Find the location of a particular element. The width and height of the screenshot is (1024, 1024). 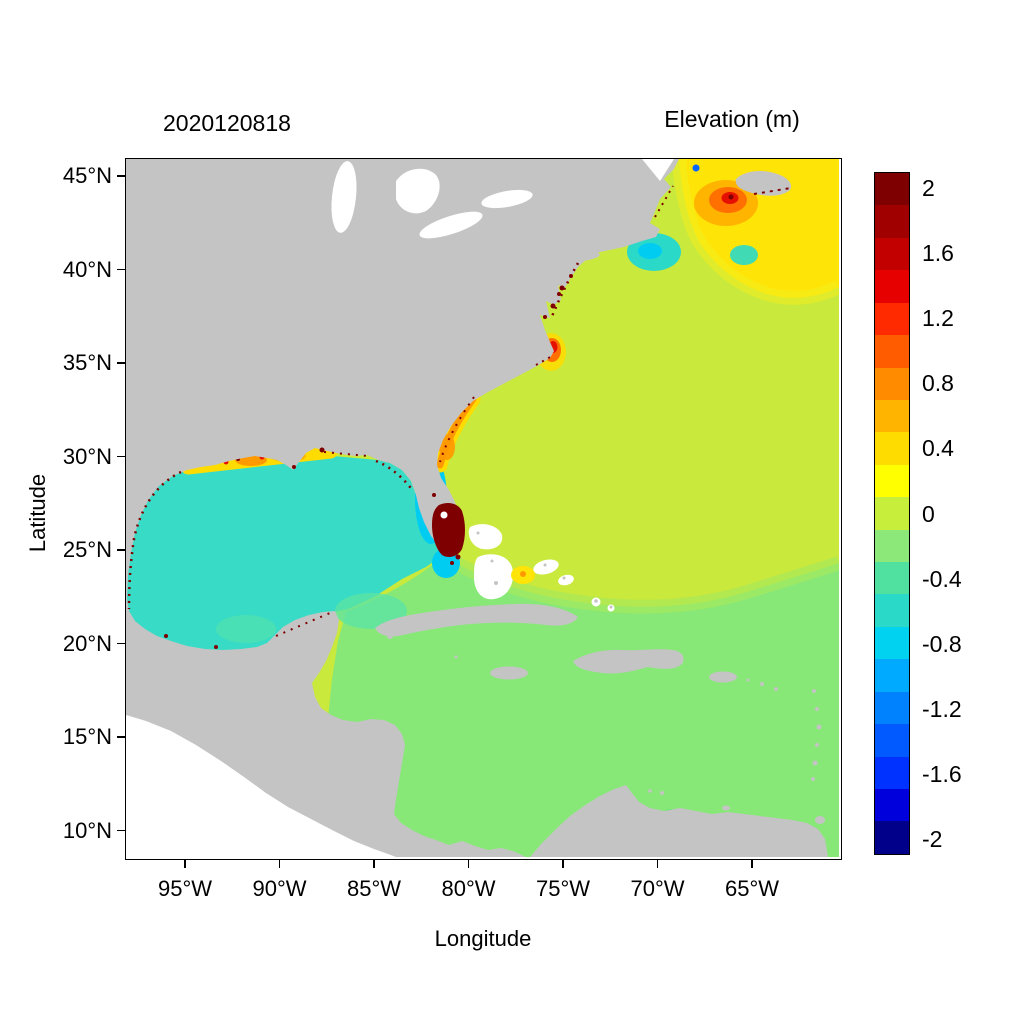

x-tick-label: 95°W is located at coordinates (185, 888).